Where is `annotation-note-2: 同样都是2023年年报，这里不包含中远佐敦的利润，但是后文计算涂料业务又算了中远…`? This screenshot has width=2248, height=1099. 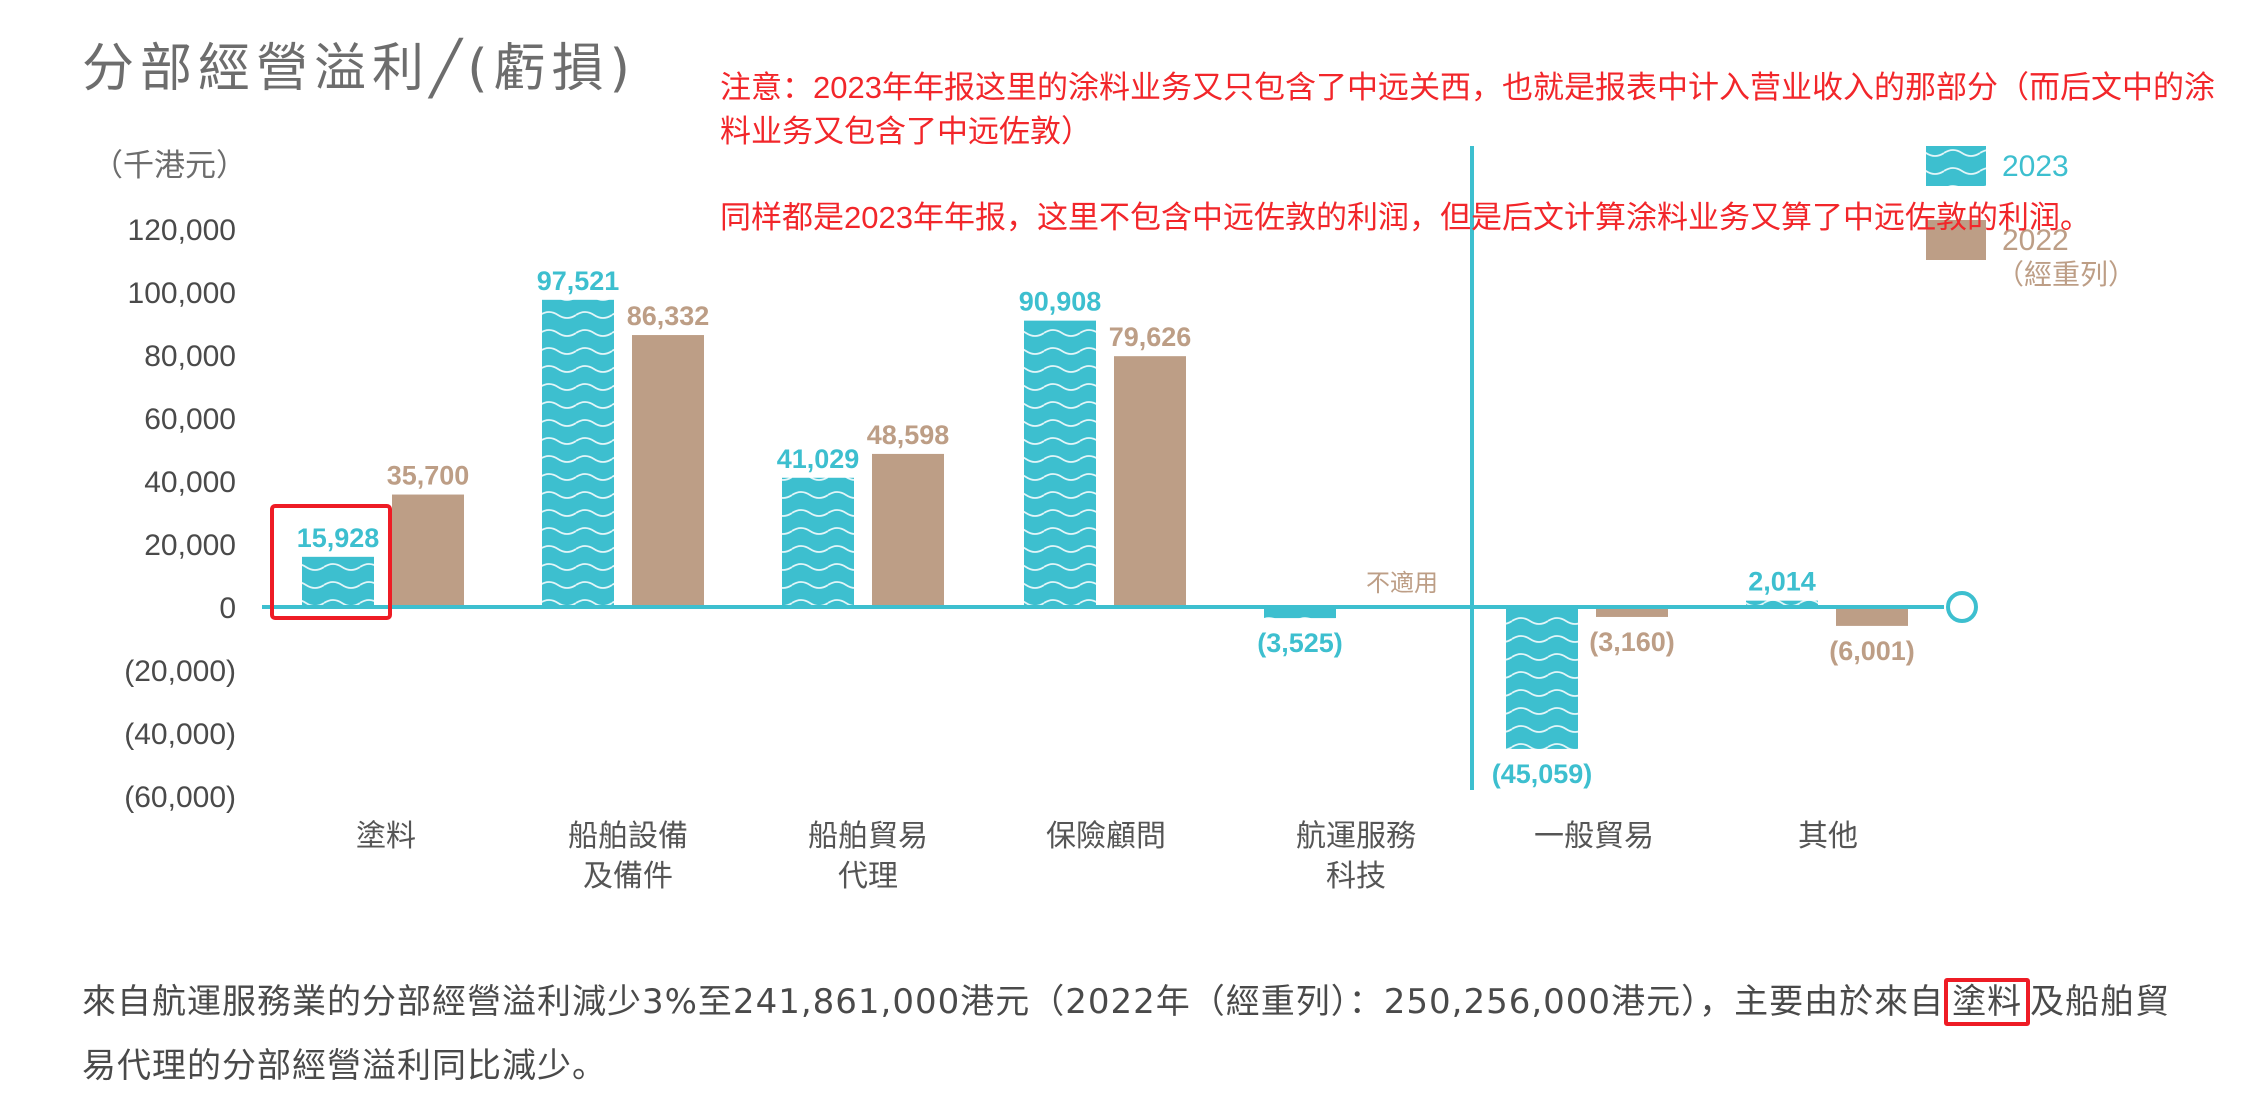
annotation-note-2: 同样都是2023年年报，这里不包含中远佐敦的利润，但是后文计算涂料业务又算了中远… is located at coordinates (1405, 217).